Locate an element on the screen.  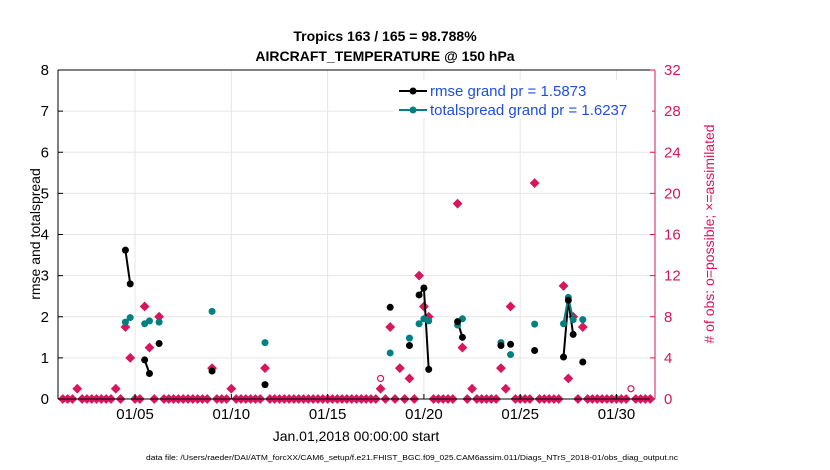
legend-spread-label: totalspread grand pr = 1.6237 is located at coordinates (528, 110).